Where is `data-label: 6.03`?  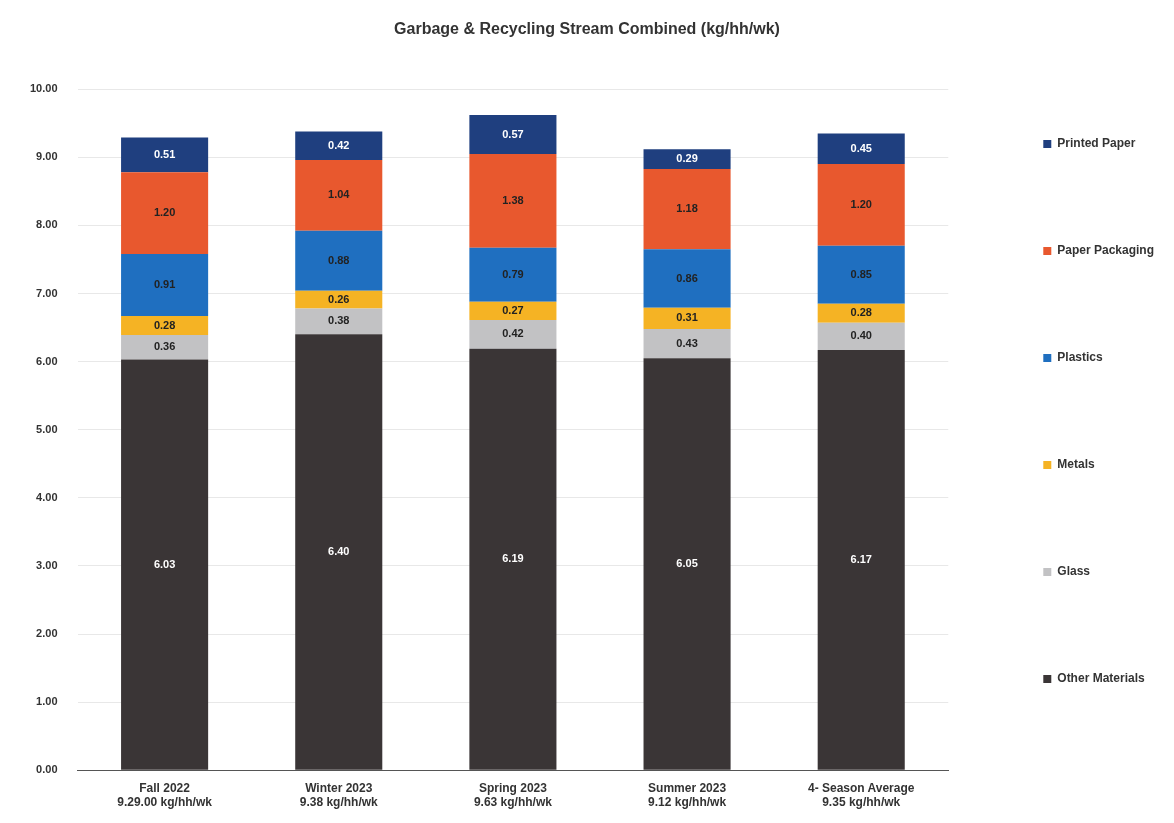
data-label: 6.03 is located at coordinates (164, 563).